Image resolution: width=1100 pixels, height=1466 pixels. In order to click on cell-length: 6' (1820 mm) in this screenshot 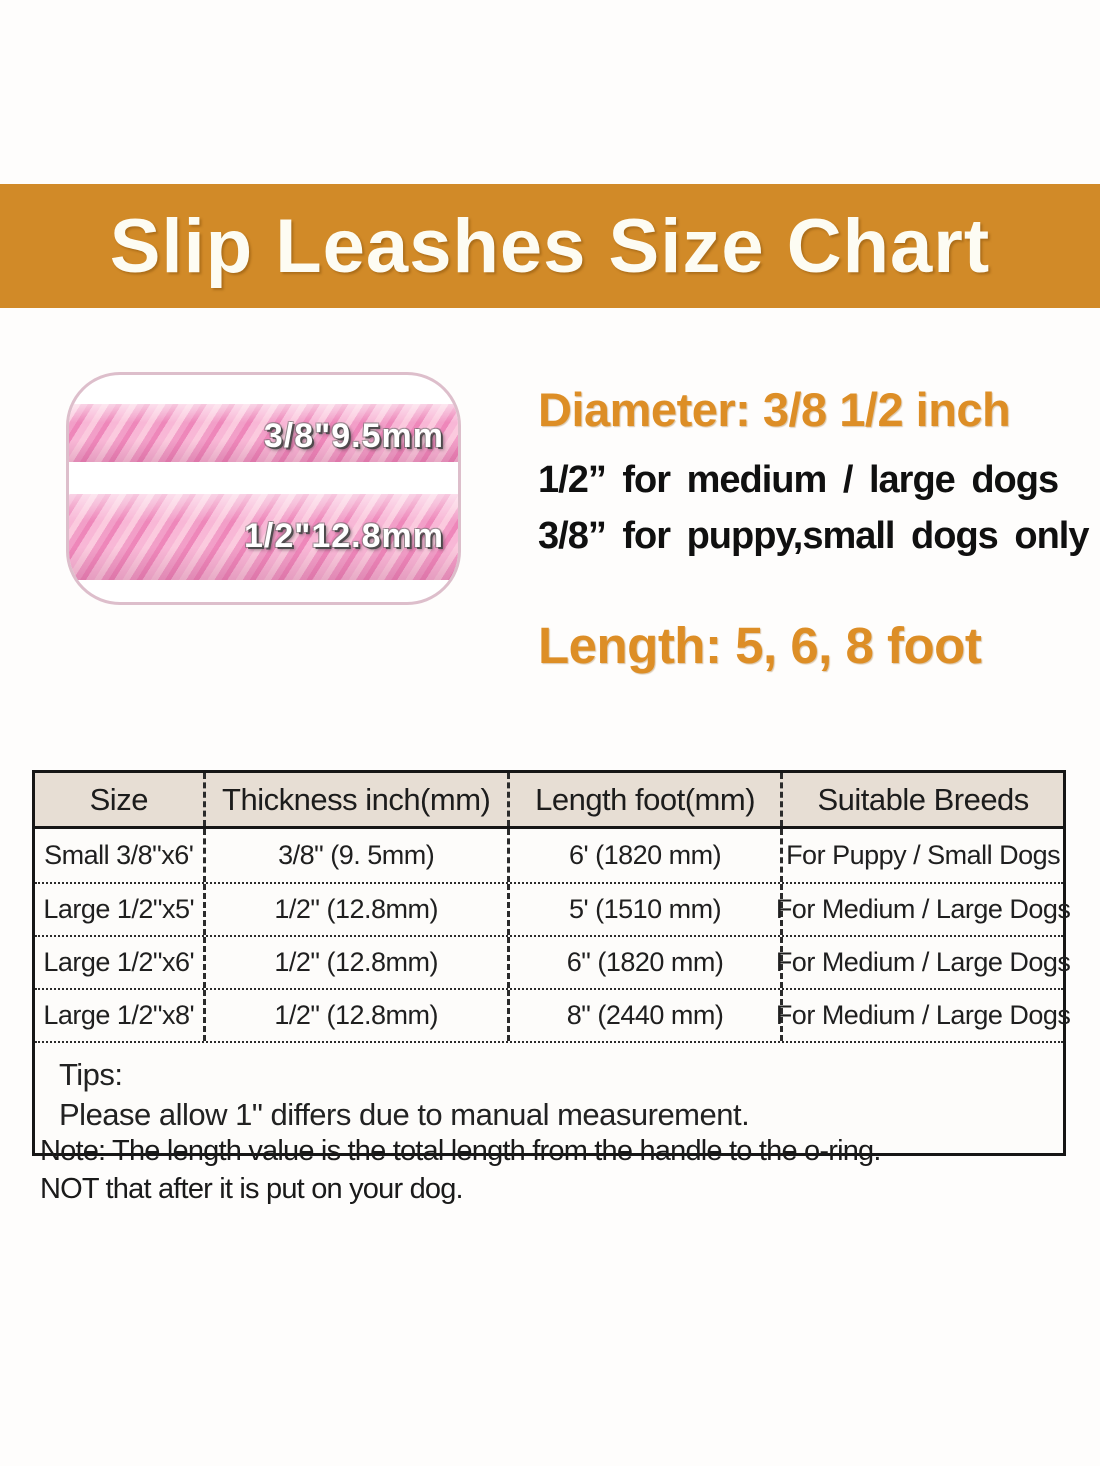, I will do `click(643, 855)`.